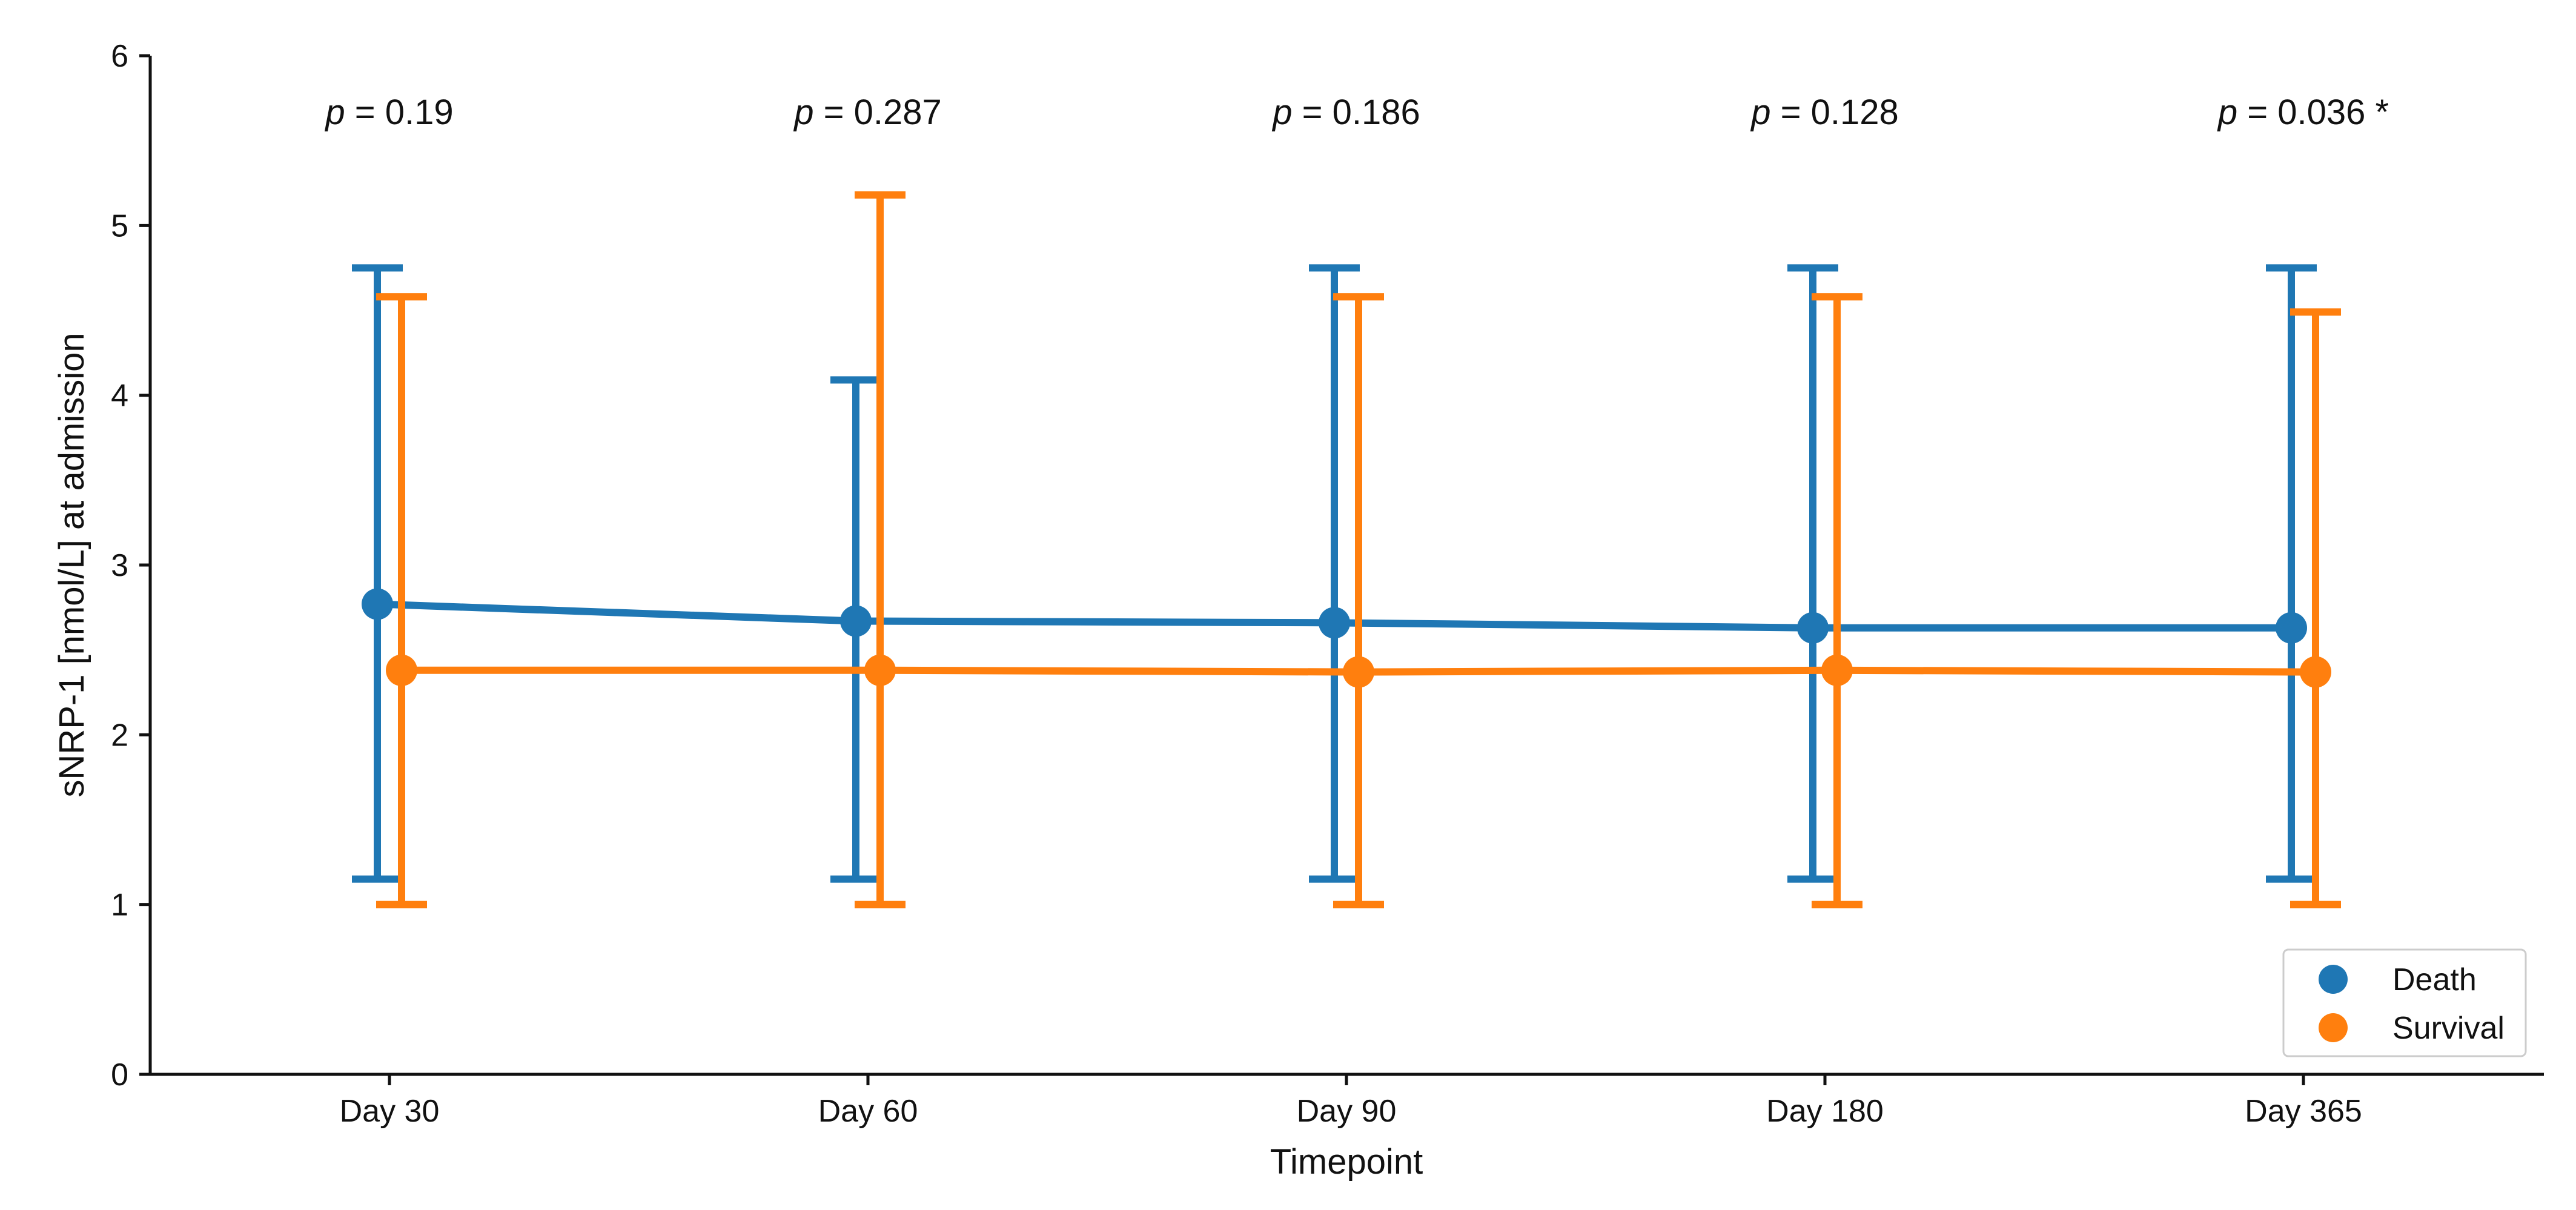  I want to click on y-tick-label: 4, so click(119, 396).